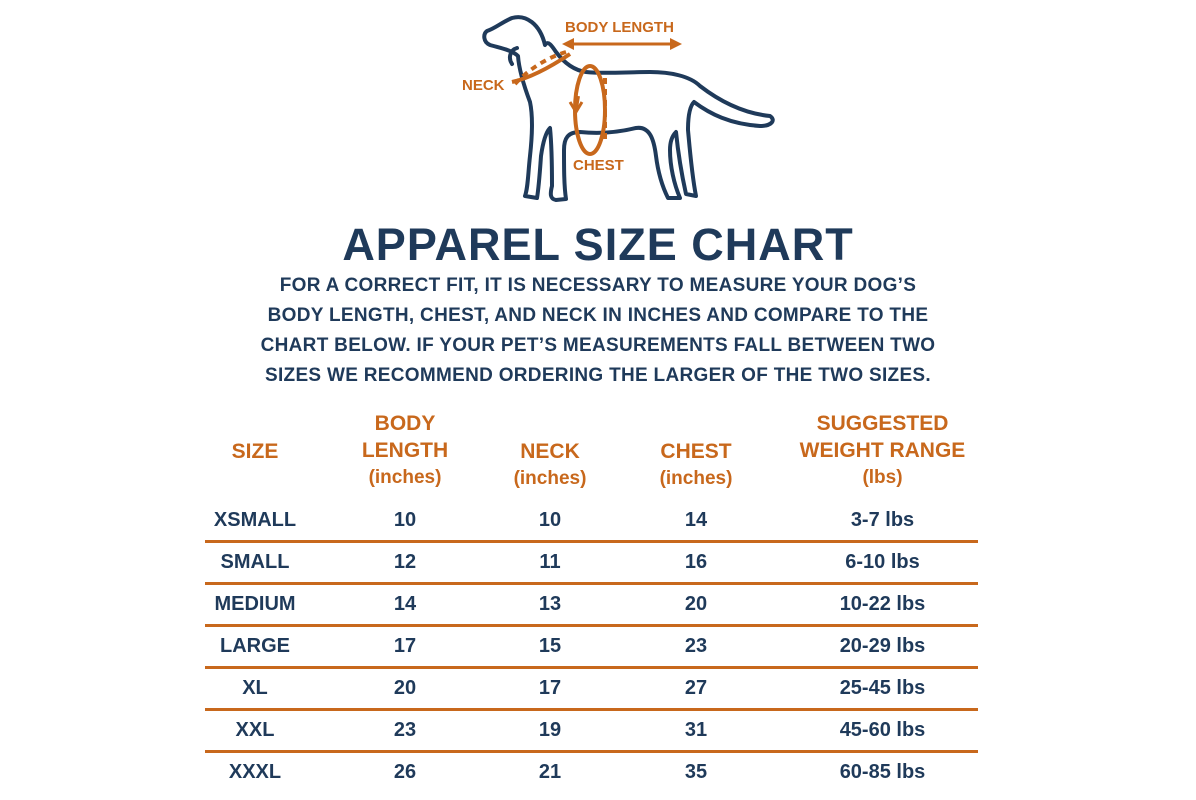 This screenshot has width=1196, height=800. What do you see at coordinates (591, 688) in the screenshot?
I see `table-row: XL 20 17 27 25-45 lbs` at bounding box center [591, 688].